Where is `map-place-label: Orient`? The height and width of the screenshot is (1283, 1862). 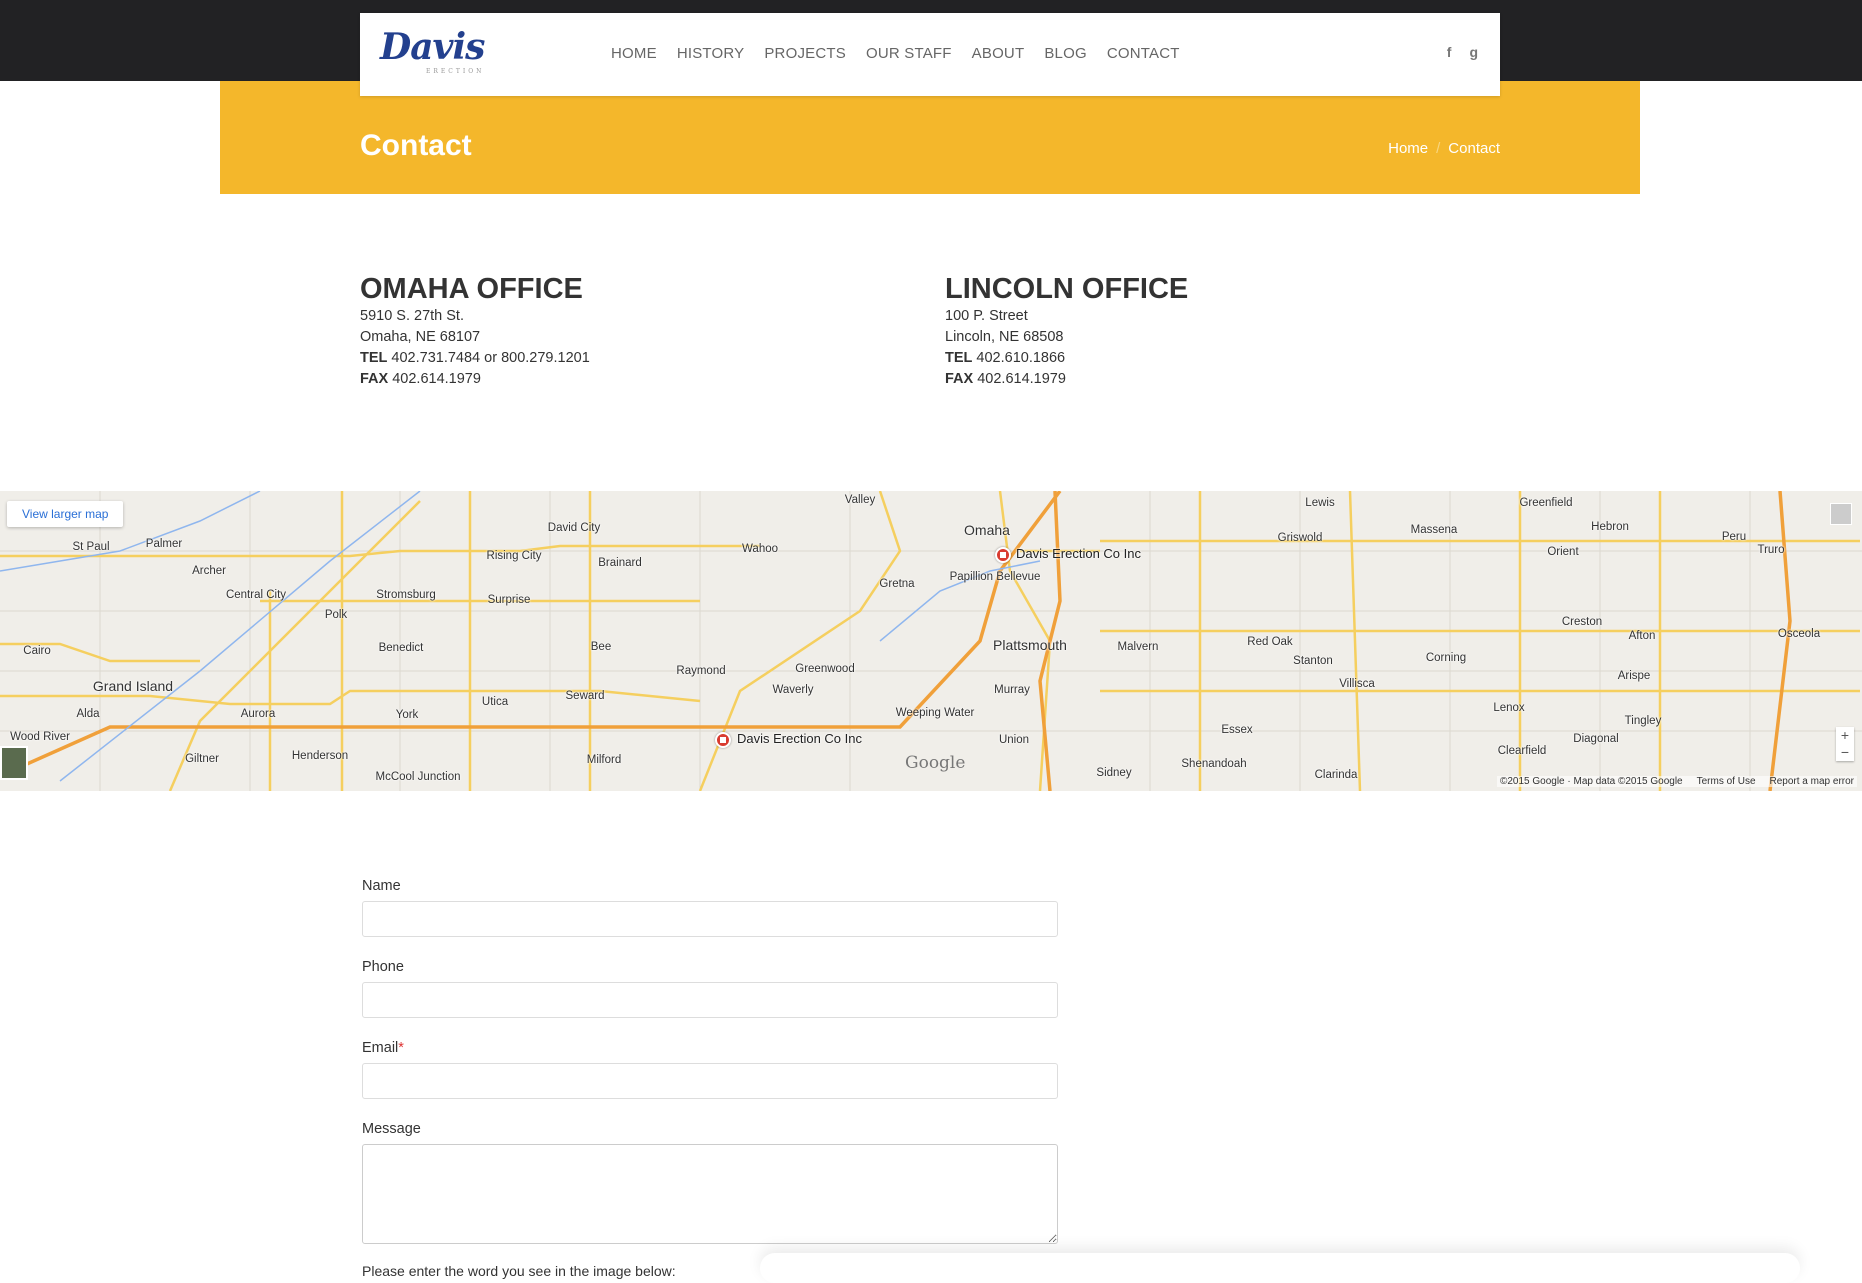
map-place-label: Orient is located at coordinates (1563, 552).